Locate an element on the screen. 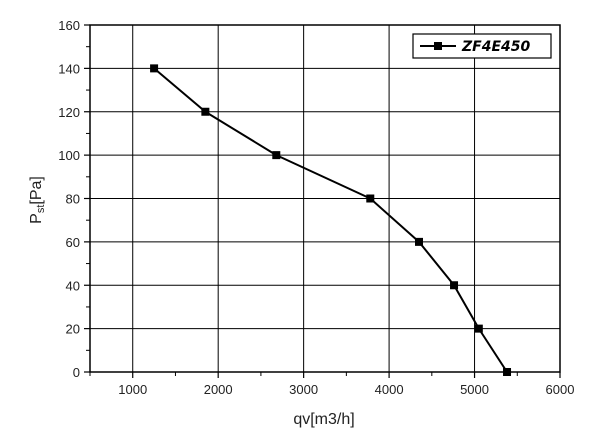 The height and width of the screenshot is (443, 600). y-tick-label: 80 is located at coordinates (73, 199).